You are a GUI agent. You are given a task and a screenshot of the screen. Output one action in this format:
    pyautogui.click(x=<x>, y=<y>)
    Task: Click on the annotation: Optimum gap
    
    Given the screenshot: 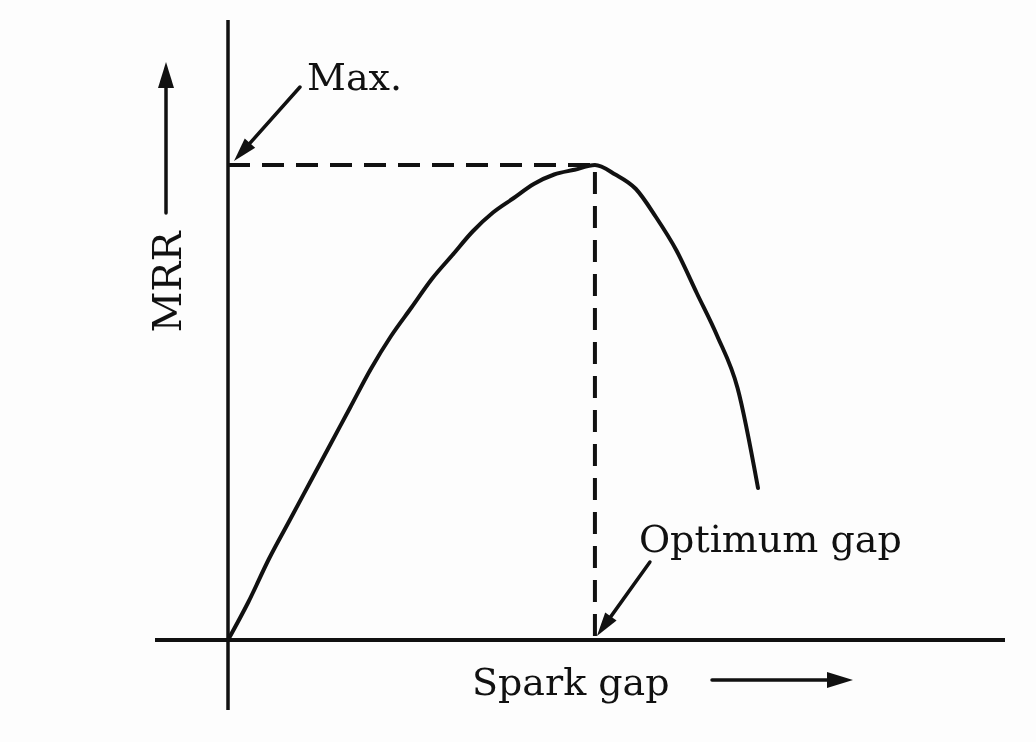 What is the action you would take?
    pyautogui.click(x=770, y=539)
    